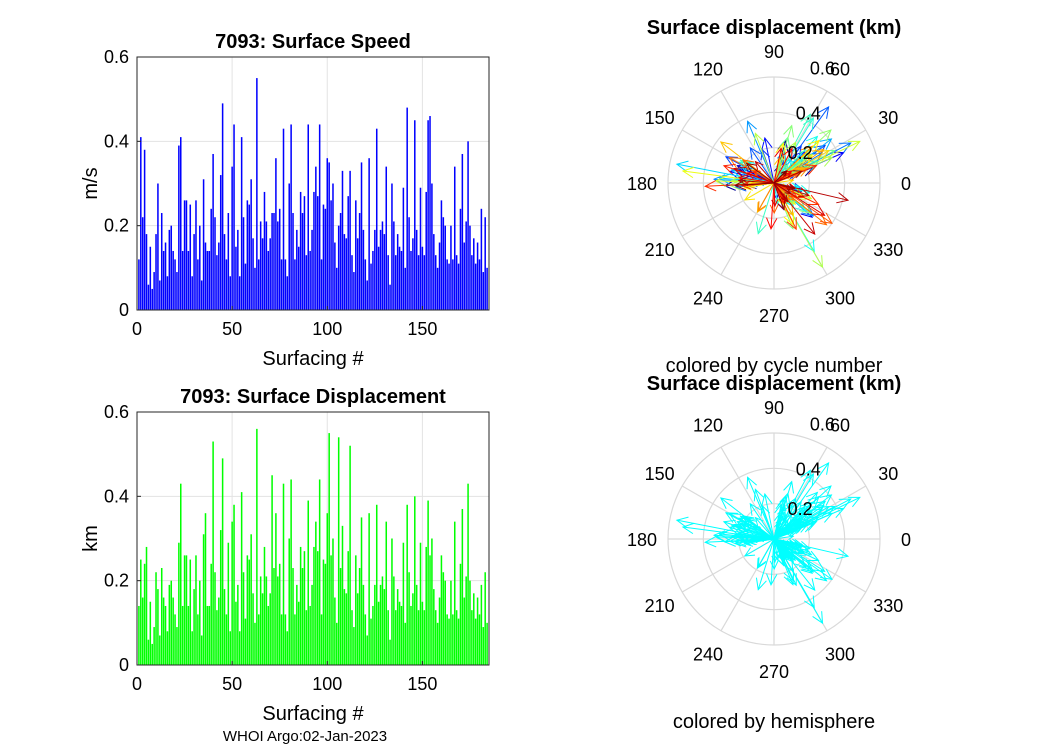 This screenshot has height=750, width=1050. What do you see at coordinates (774, 408) in the screenshot?
I see `angle-tick-label: 90` at bounding box center [774, 408].